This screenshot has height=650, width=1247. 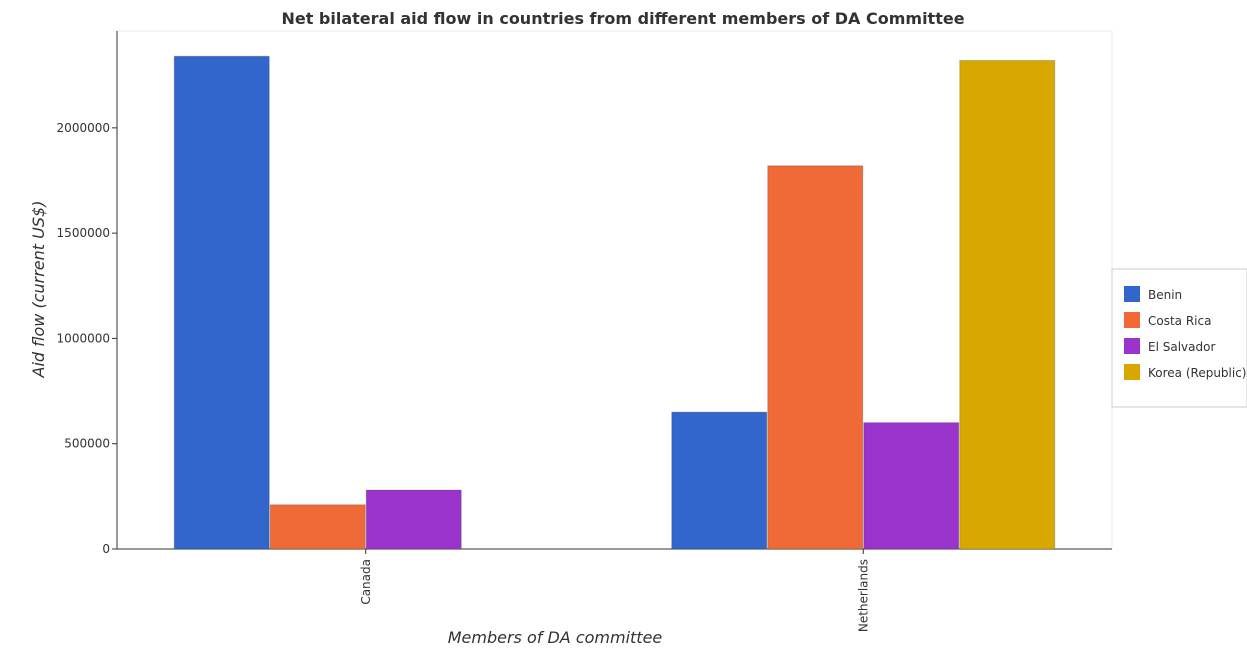 I want to click on y-tick-label: 1000000, so click(x=83, y=338).